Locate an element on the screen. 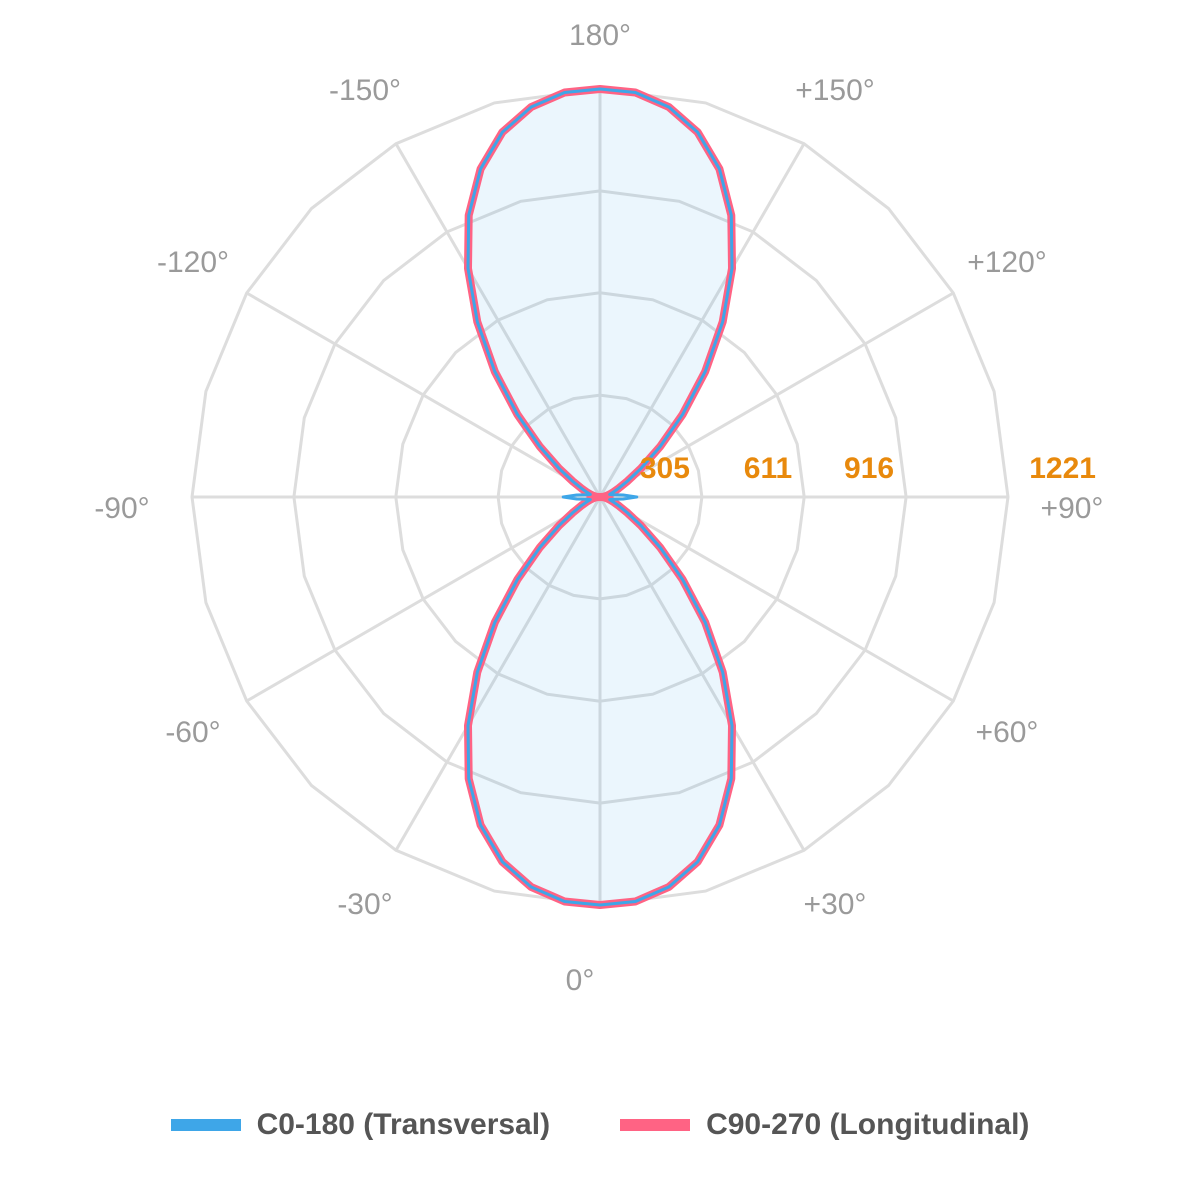 The width and height of the screenshot is (1200, 1200). legend-item-transversal: C0-180 (Transversal) is located at coordinates (360, 1125).